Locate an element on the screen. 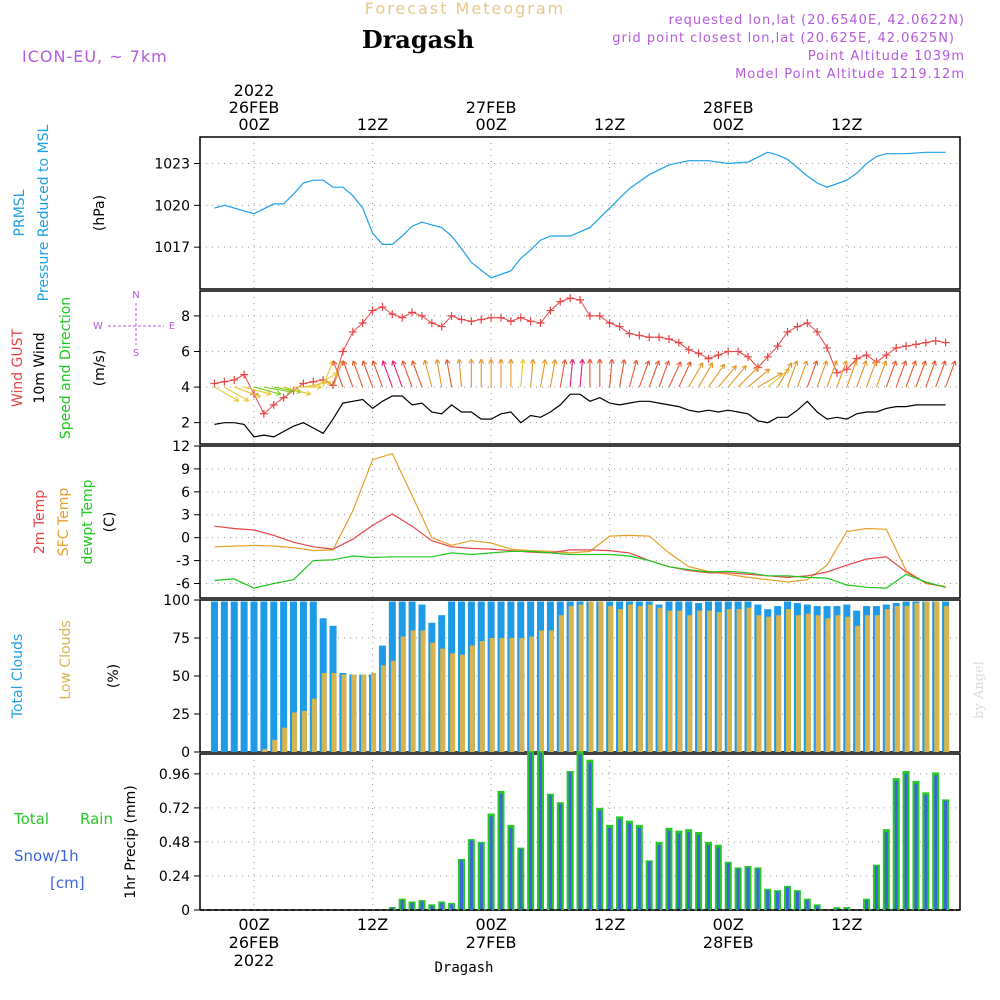  requested-coords: requested lon,lat (20.6540E, 42.0622N) is located at coordinates (817, 20).